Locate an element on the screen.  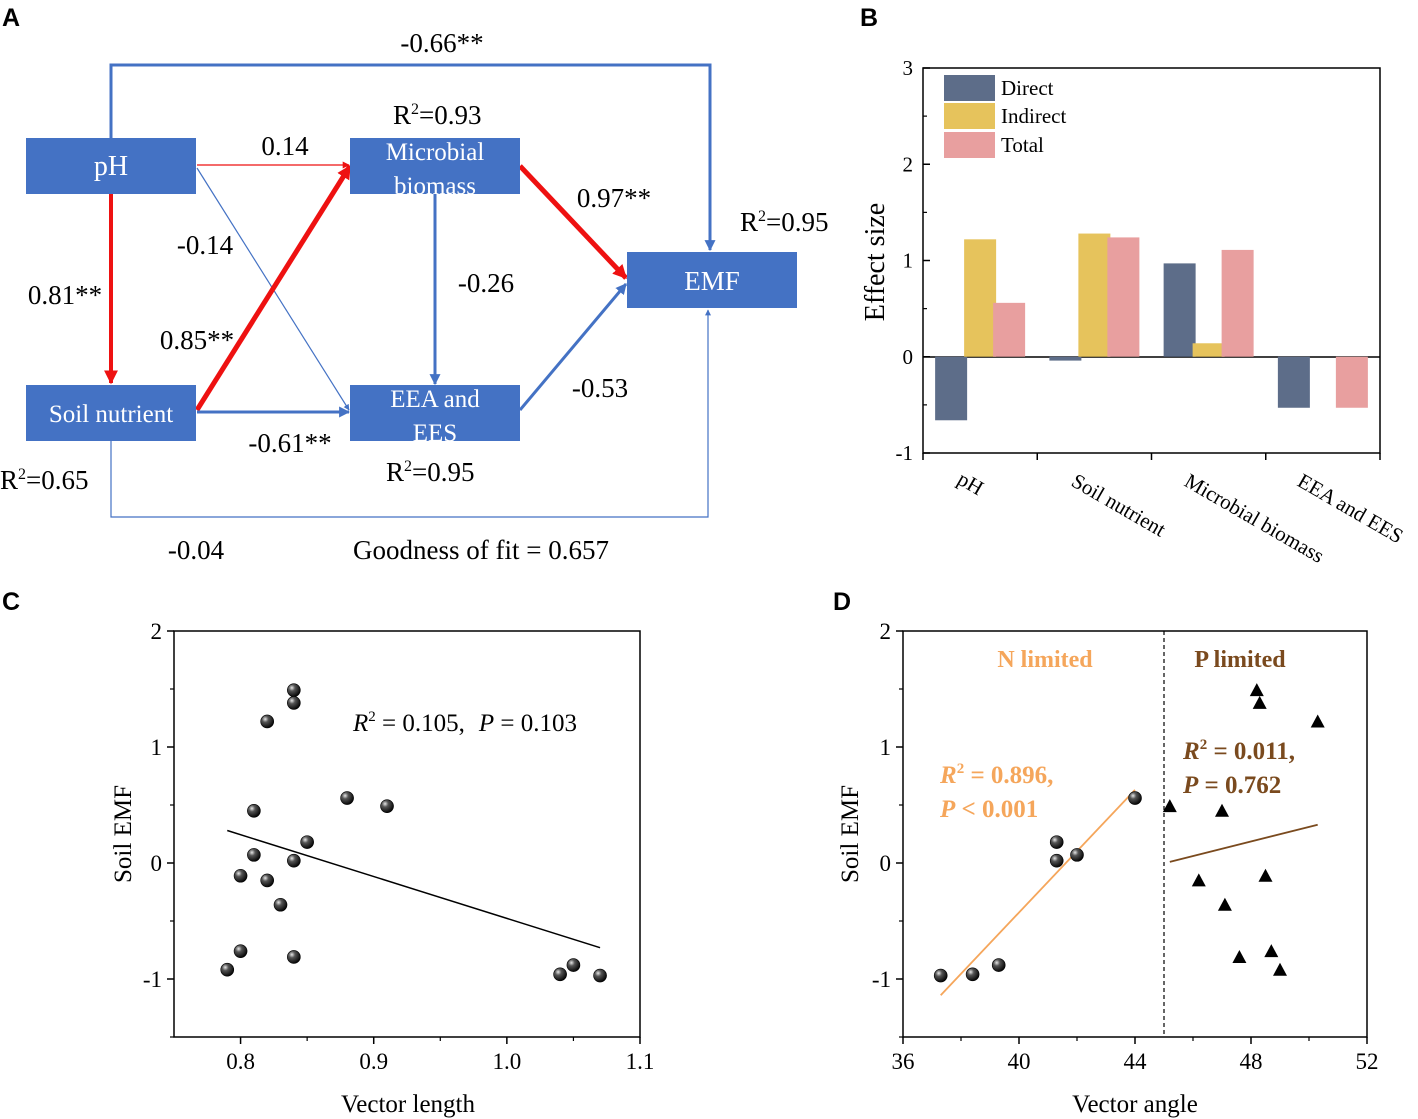
bar-indirect-soil-nutrient is located at coordinates (1094, 295).